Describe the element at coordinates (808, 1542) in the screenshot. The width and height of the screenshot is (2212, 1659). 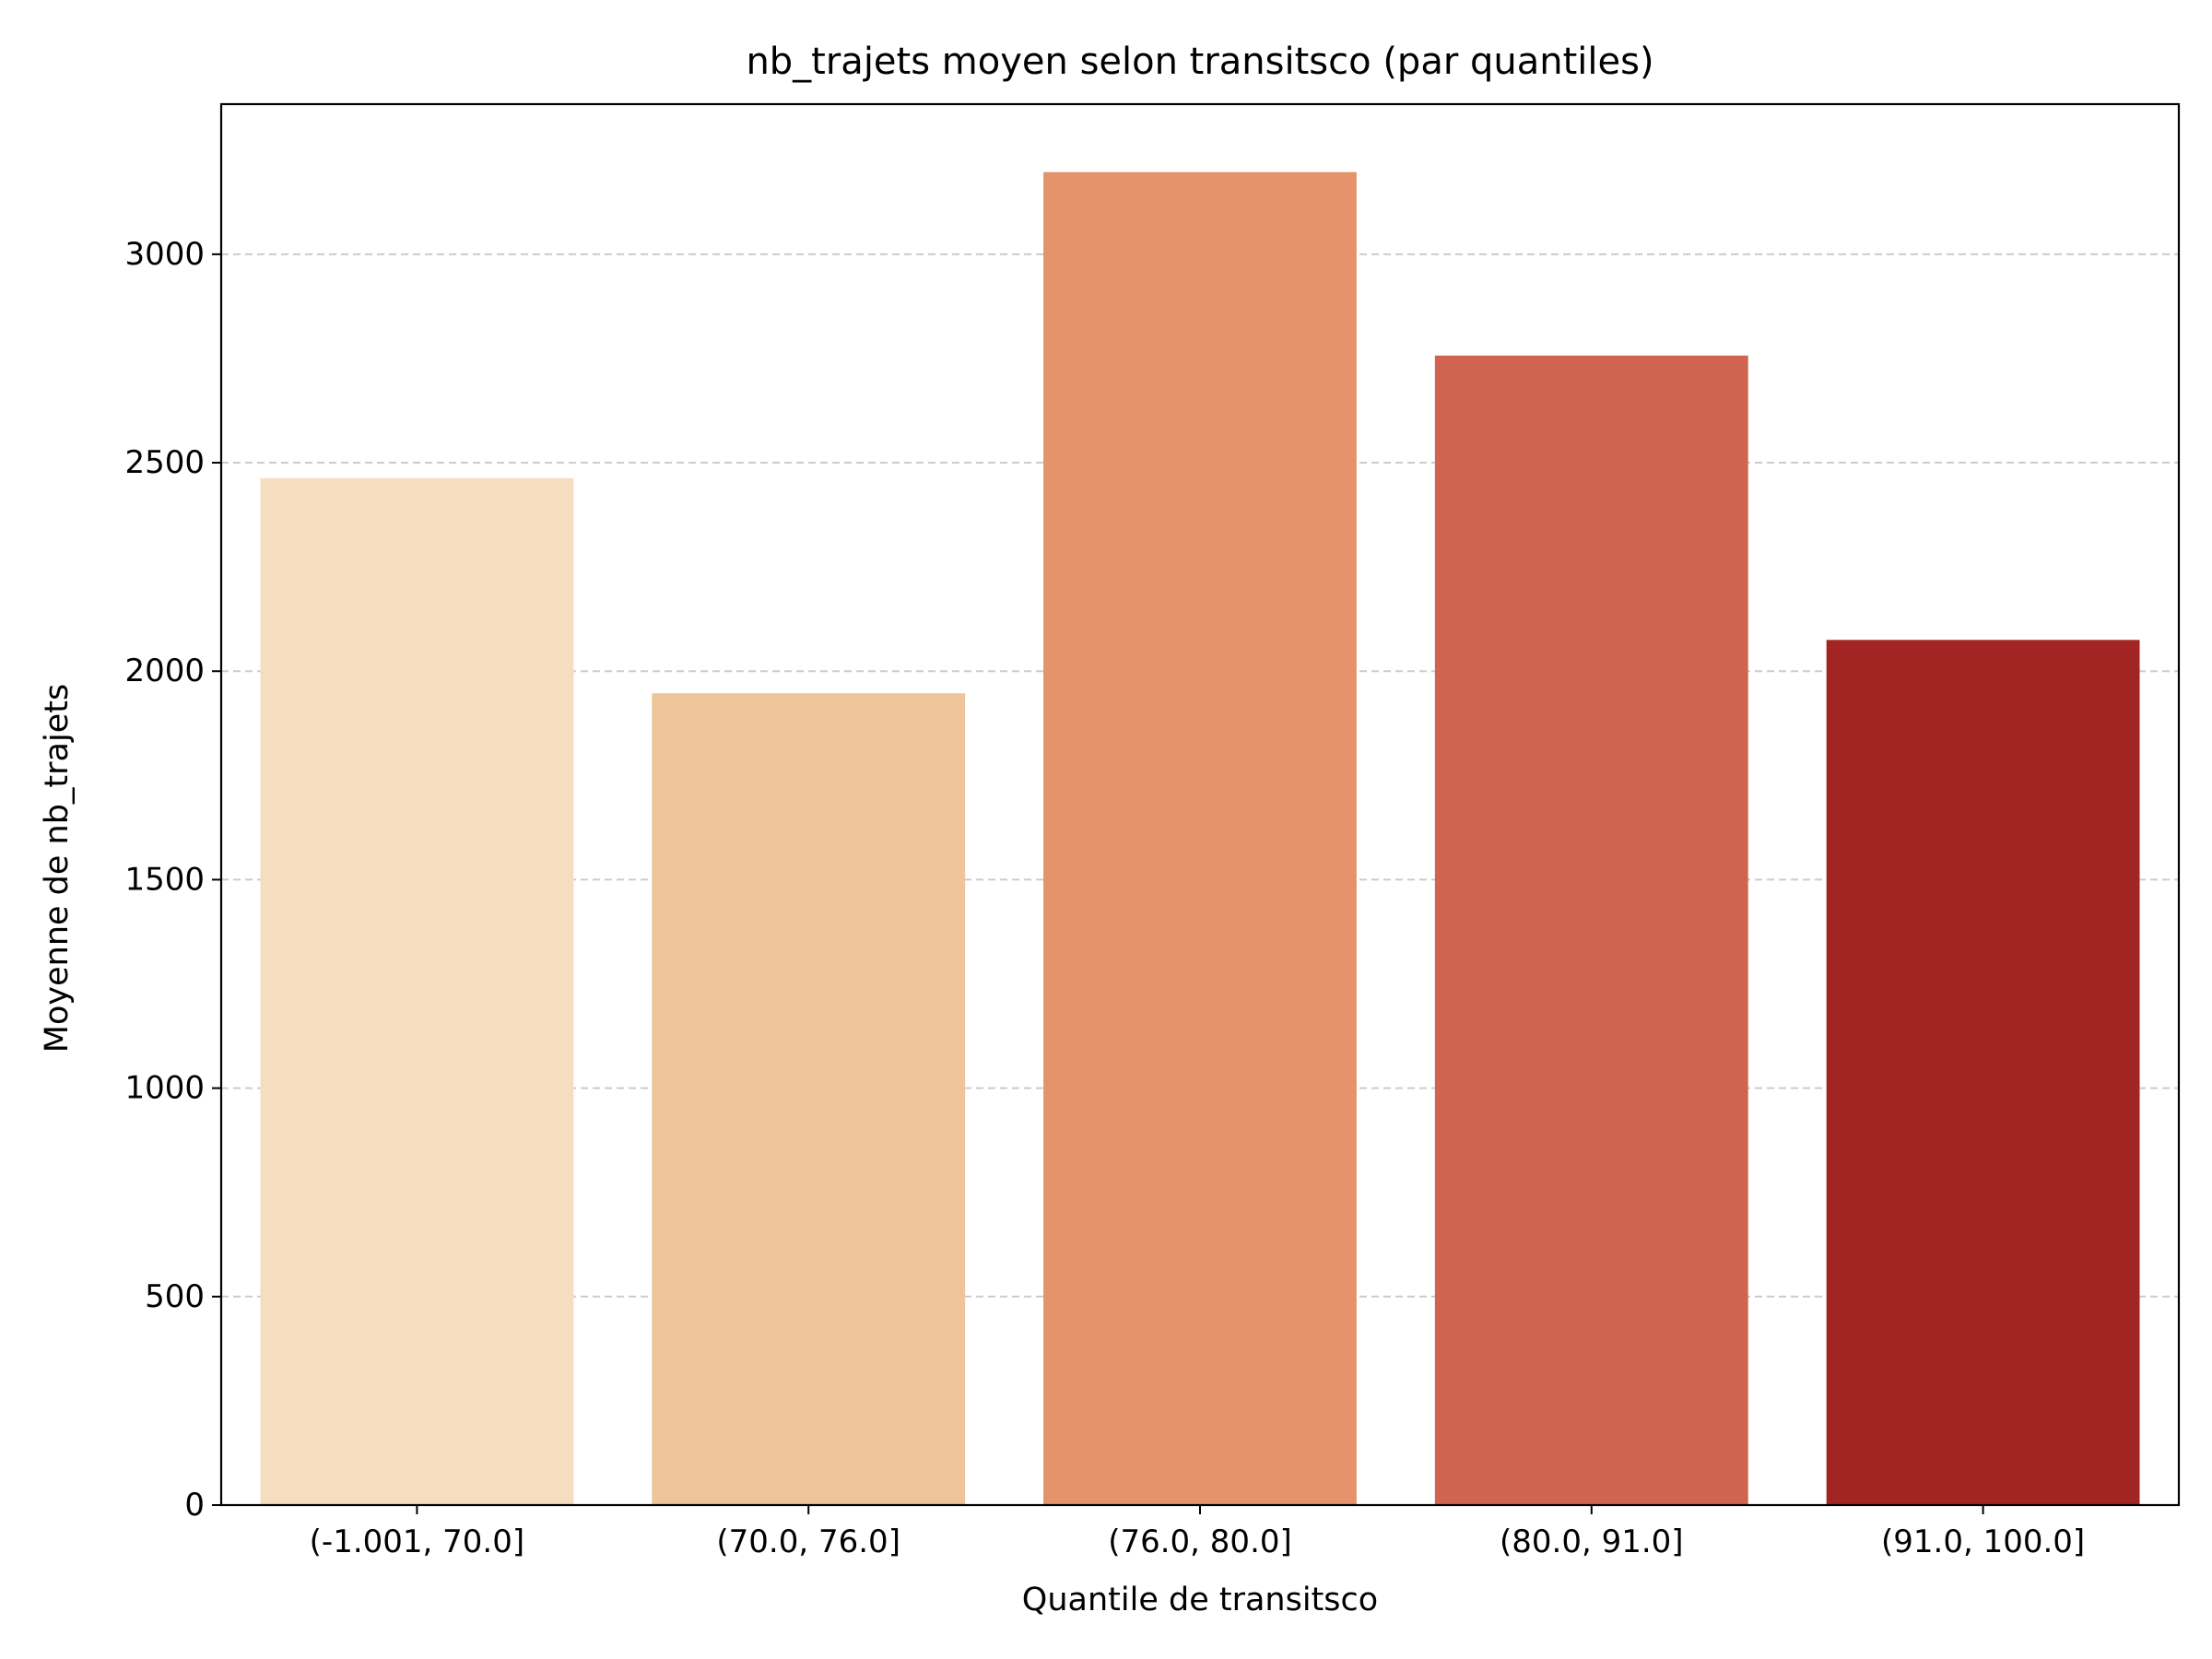
I see `x-tick-label: (70.0, 76.0]` at that location.